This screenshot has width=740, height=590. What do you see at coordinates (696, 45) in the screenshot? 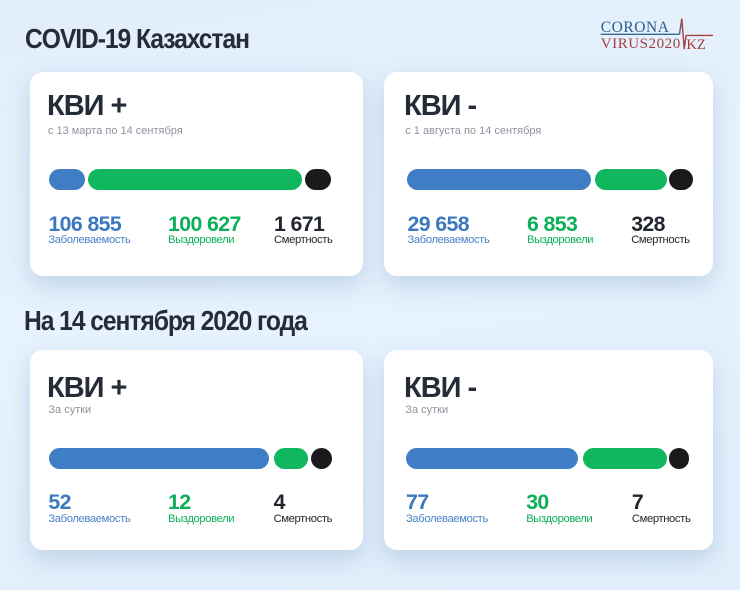
I see `svg-text: KZ` at bounding box center [696, 45].